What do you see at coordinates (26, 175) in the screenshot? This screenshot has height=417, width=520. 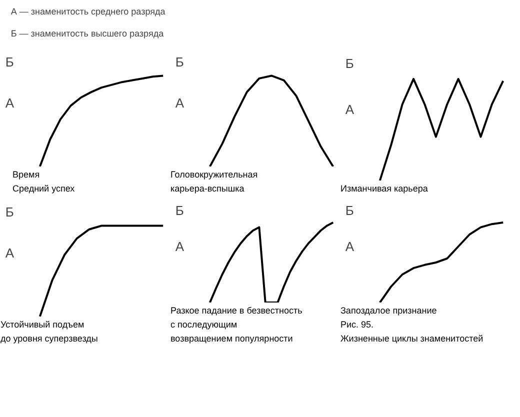 I see `x-axis-title: Время` at bounding box center [26, 175].